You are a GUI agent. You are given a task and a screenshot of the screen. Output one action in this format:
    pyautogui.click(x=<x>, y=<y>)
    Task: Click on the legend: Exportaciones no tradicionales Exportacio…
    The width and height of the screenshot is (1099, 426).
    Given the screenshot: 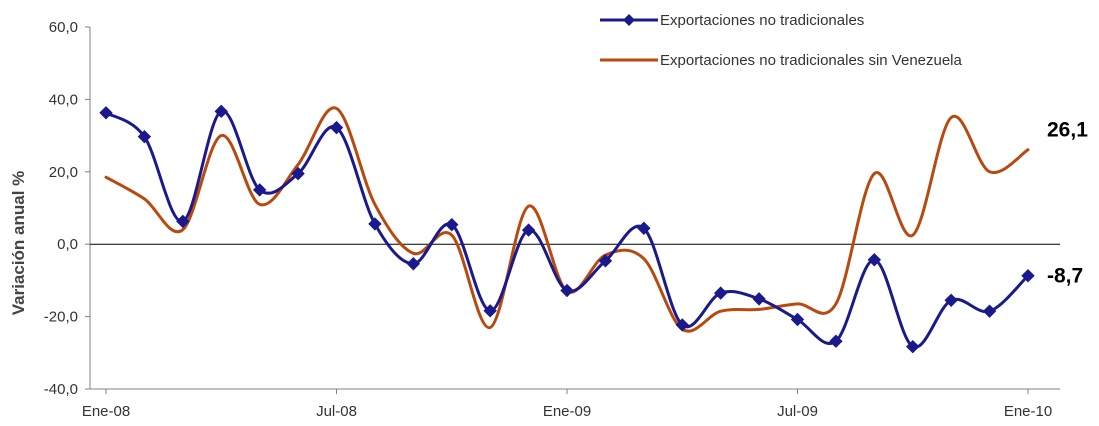 What is the action you would take?
    pyautogui.click(x=781, y=40)
    